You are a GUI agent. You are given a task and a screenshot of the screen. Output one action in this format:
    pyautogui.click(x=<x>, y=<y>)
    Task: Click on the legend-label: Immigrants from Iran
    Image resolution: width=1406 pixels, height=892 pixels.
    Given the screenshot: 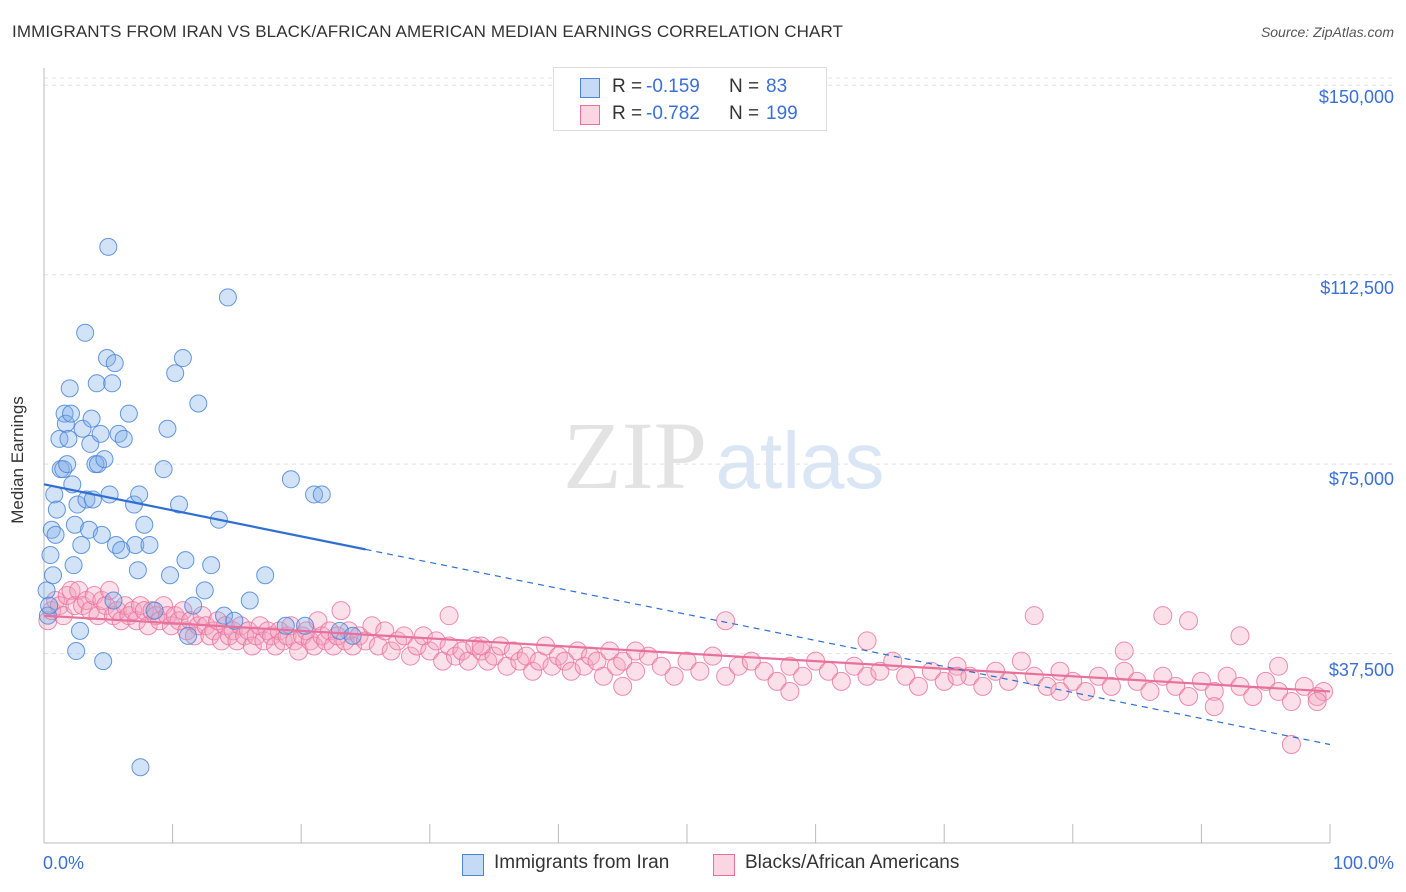 What is the action you would take?
    pyautogui.click(x=582, y=862)
    